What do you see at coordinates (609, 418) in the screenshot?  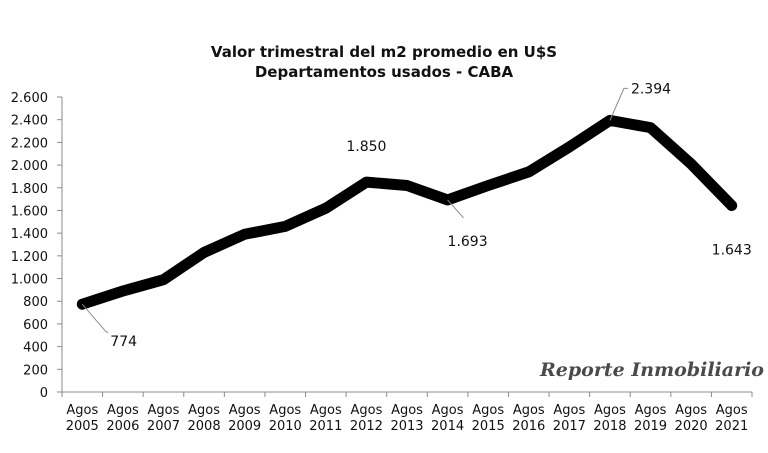 I see `x-tick-label: Agos 2018` at bounding box center [609, 418].